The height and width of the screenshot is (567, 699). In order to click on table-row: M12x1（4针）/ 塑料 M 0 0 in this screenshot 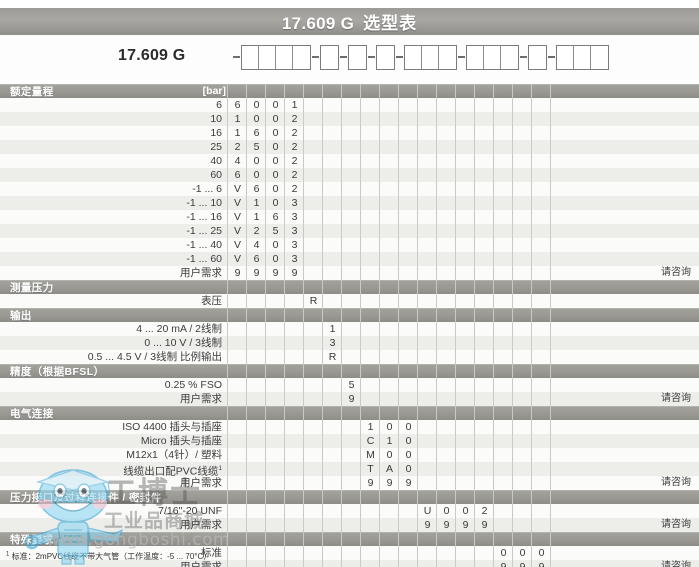, I will do `click(349, 455)`.